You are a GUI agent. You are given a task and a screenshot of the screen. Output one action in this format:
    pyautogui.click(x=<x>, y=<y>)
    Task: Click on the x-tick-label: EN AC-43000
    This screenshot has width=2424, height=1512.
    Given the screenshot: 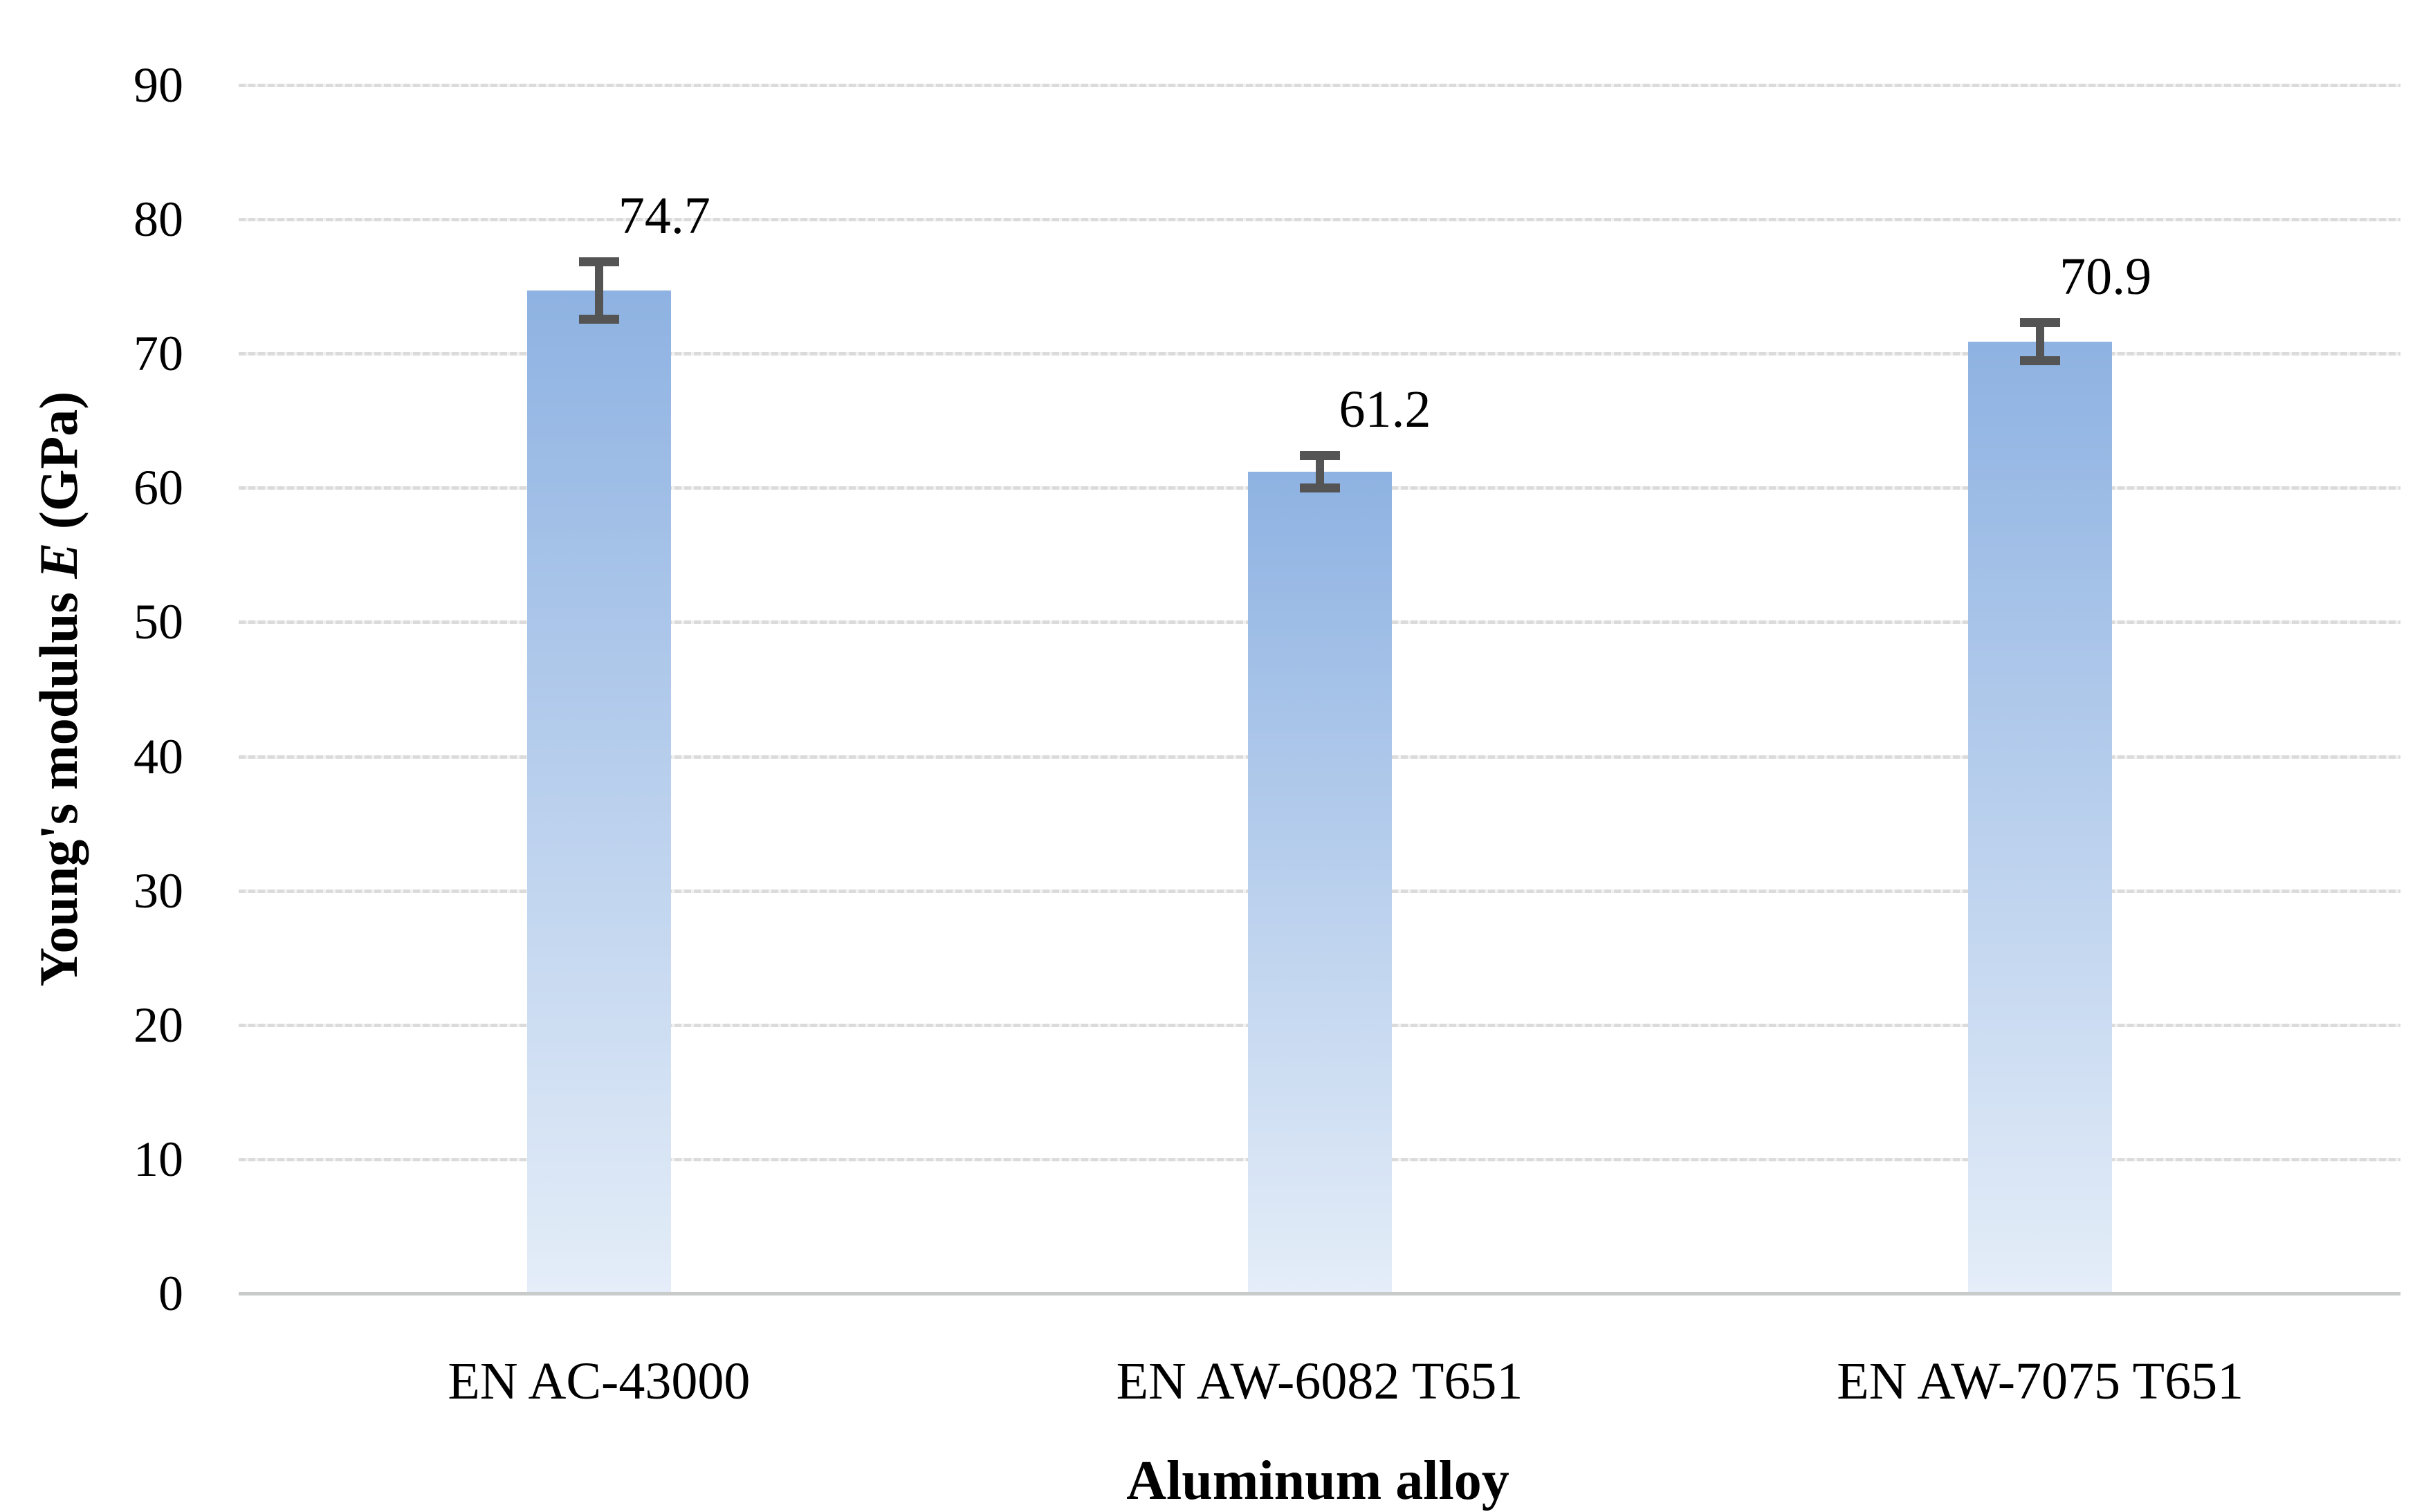 What is the action you would take?
    pyautogui.click(x=599, y=1381)
    